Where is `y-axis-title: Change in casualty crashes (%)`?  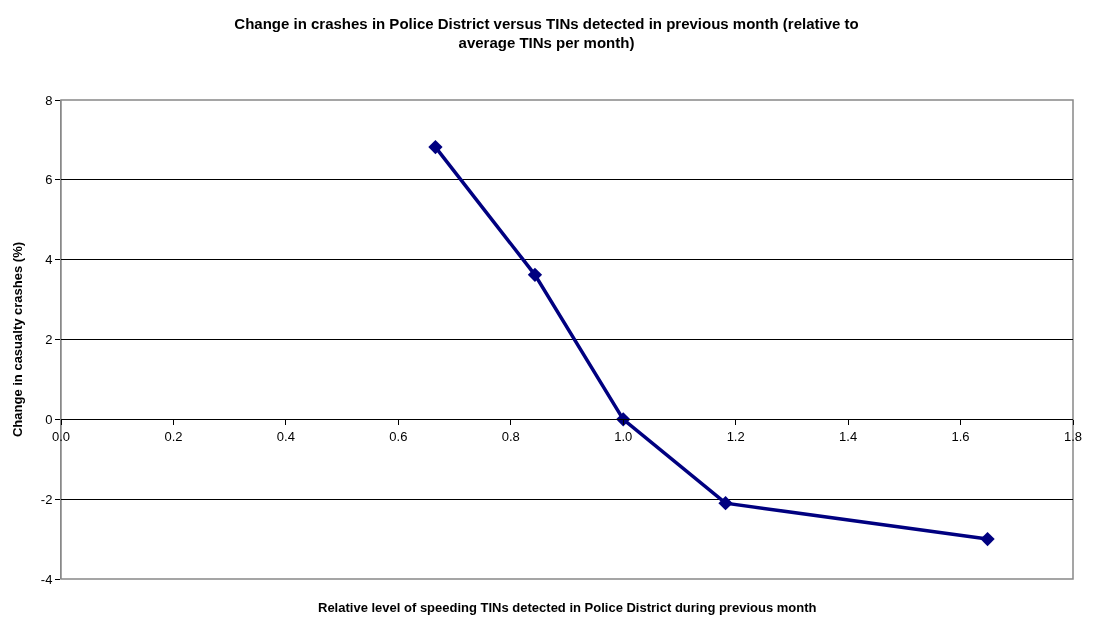
y-axis-title: Change in casualty crashes (%) is located at coordinates (17, 339).